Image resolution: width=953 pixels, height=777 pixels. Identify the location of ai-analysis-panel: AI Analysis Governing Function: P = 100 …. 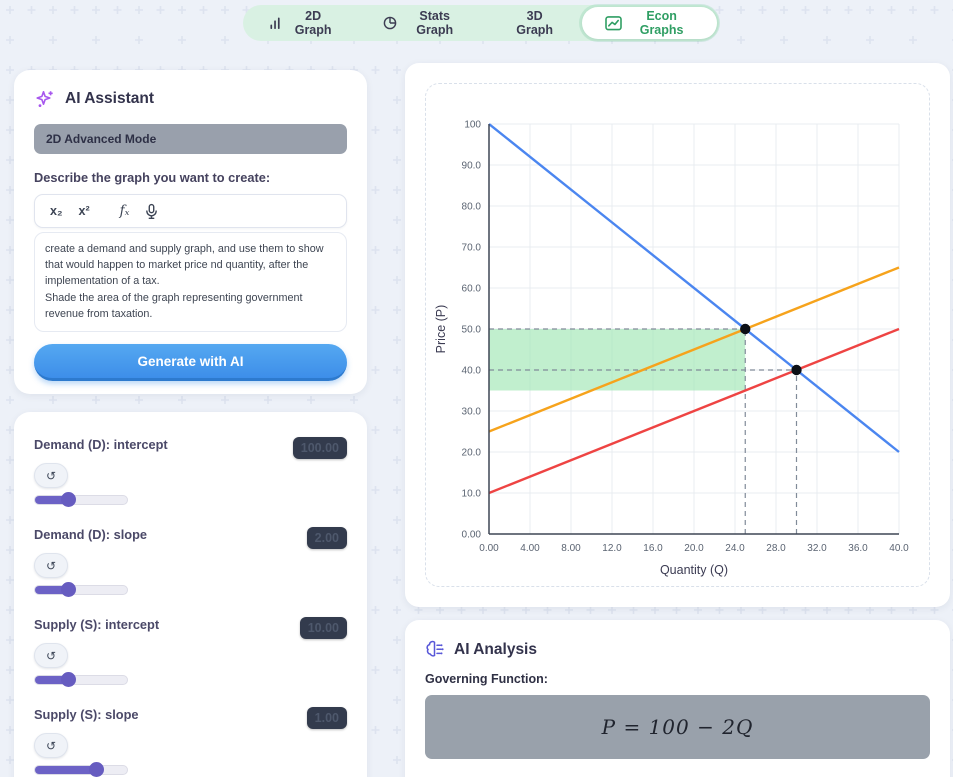
(677, 698).